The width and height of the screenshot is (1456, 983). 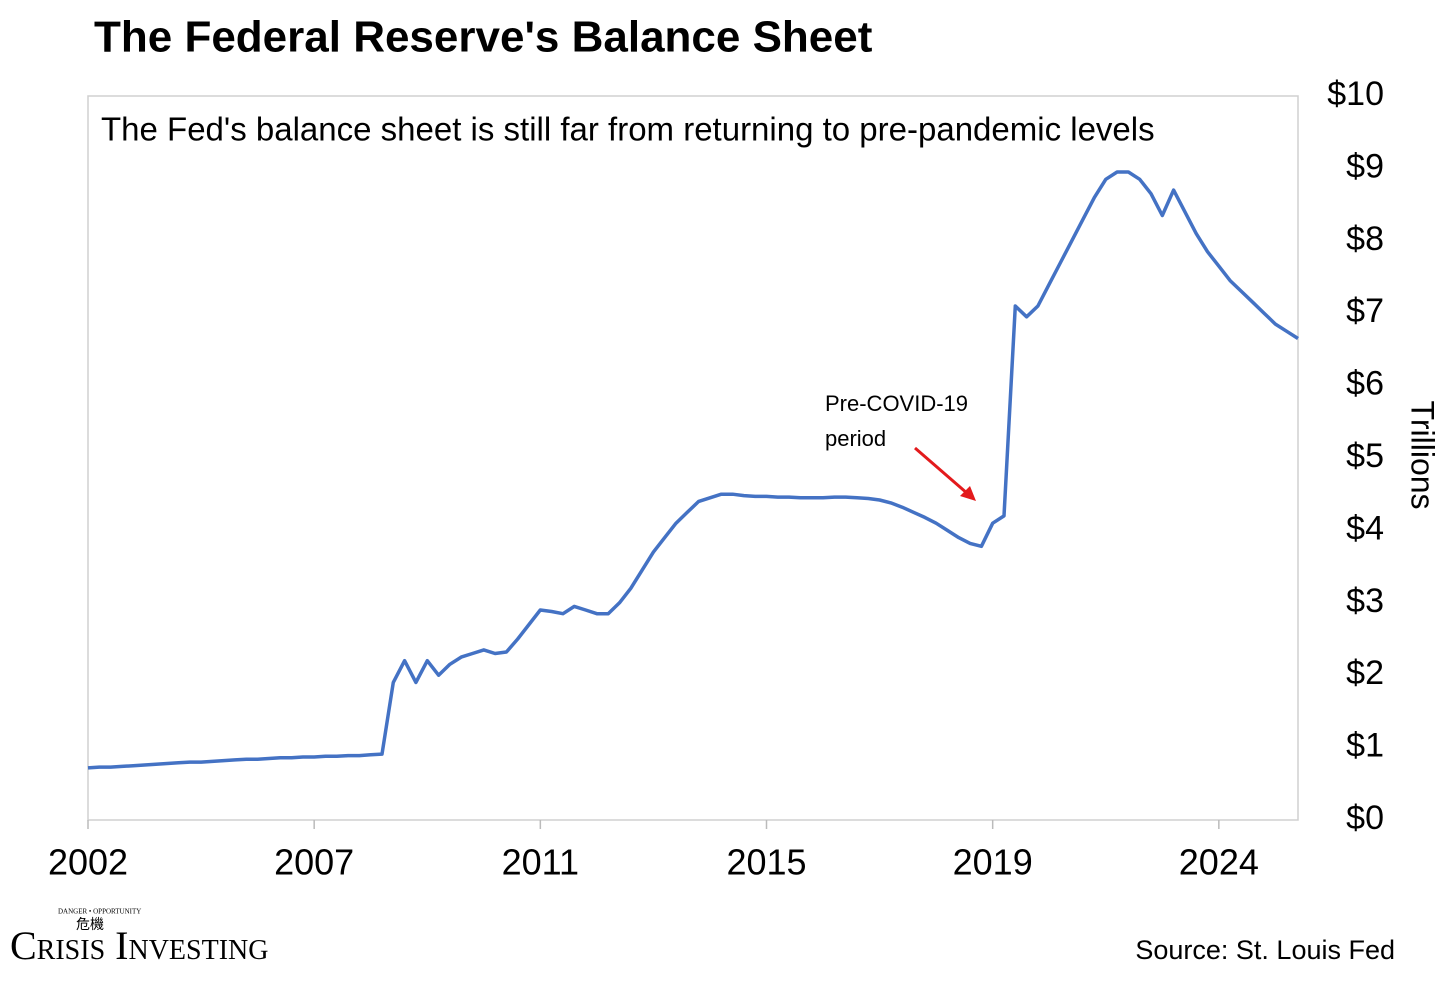 I want to click on logo-tagline: DANGER • OPPORTUNITY, so click(x=99, y=912).